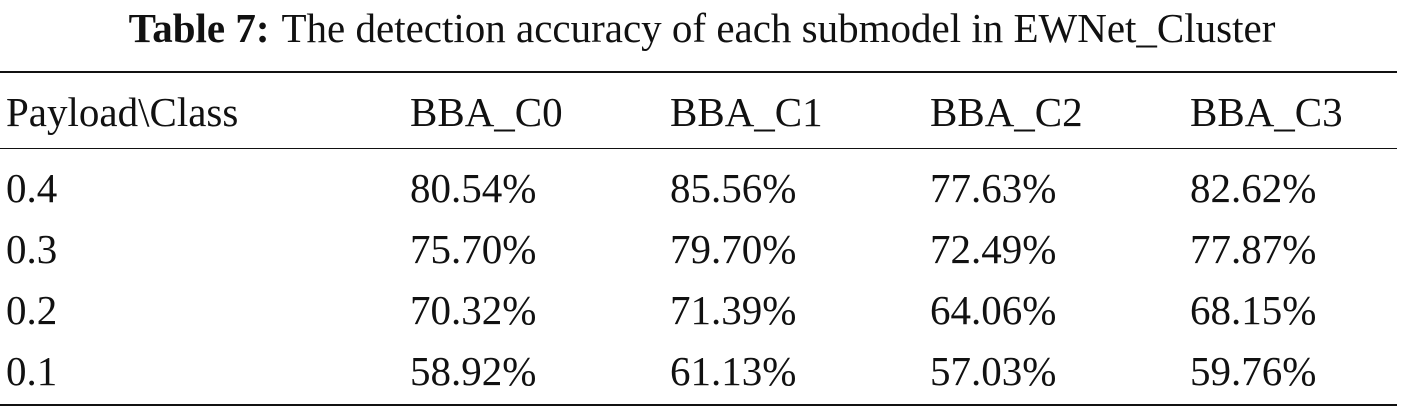 The height and width of the screenshot is (412, 1404). What do you see at coordinates (746, 112) in the screenshot?
I see `header-cell: BBA_C1` at bounding box center [746, 112].